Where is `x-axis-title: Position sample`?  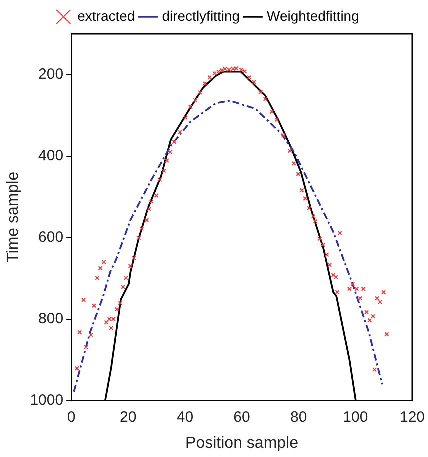
x-axis-title: Position sample is located at coordinates (242, 443).